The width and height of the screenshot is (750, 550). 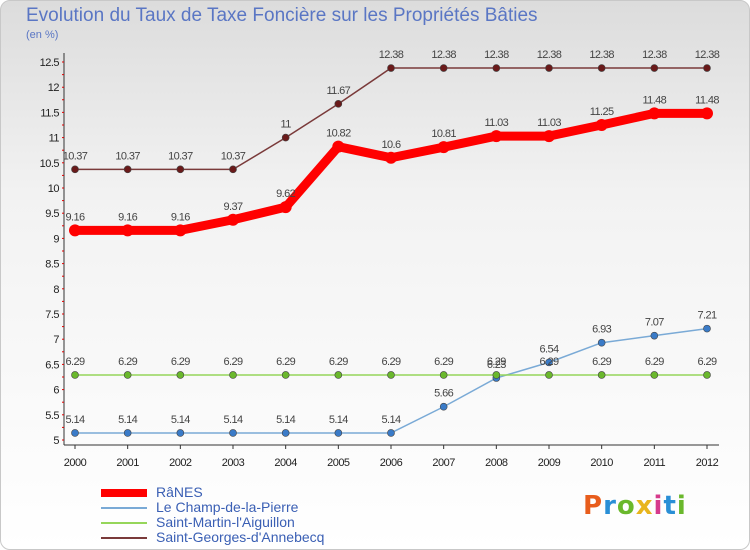 What do you see at coordinates (549, 463) in the screenshot?
I see `x-tick-label: 2009` at bounding box center [549, 463].